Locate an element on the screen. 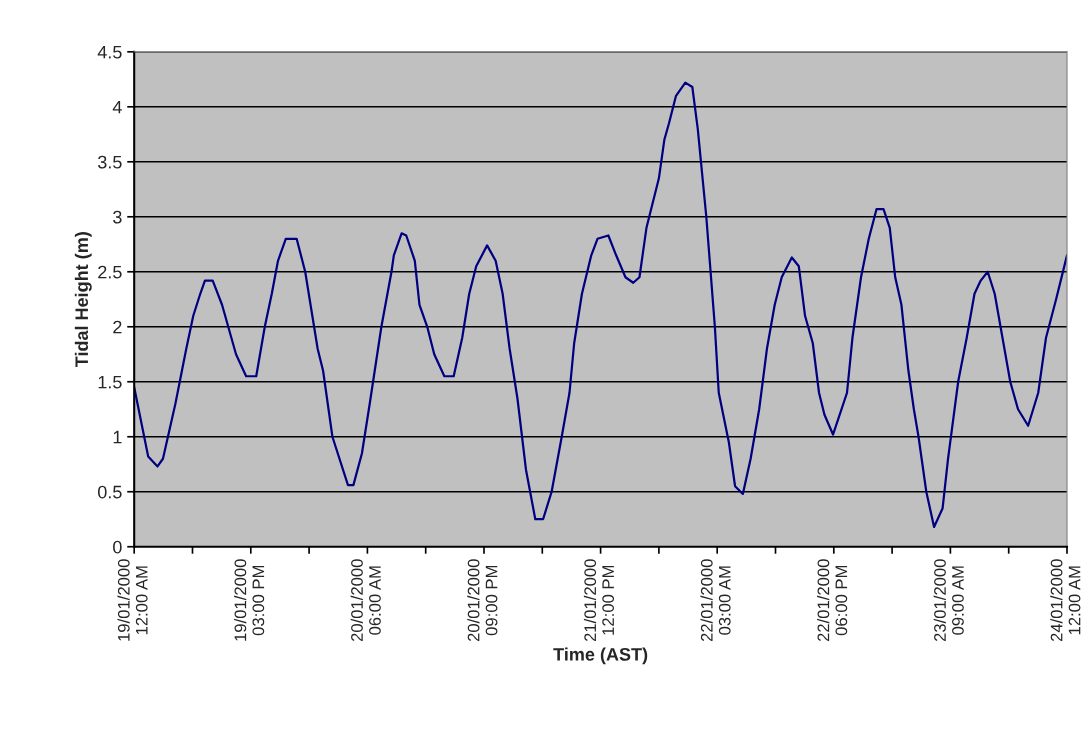 The height and width of the screenshot is (751, 1091). y-tick-label: 4.5 is located at coordinates (109, 52).